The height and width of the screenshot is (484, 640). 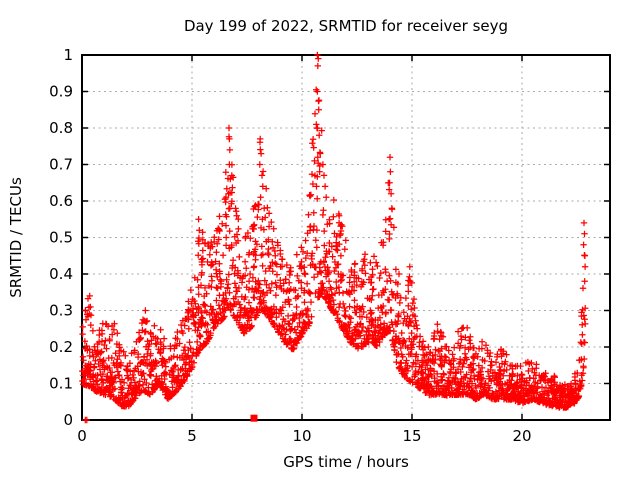 I want to click on y-axis-label: SRMTID / TECUs, so click(x=16, y=237).